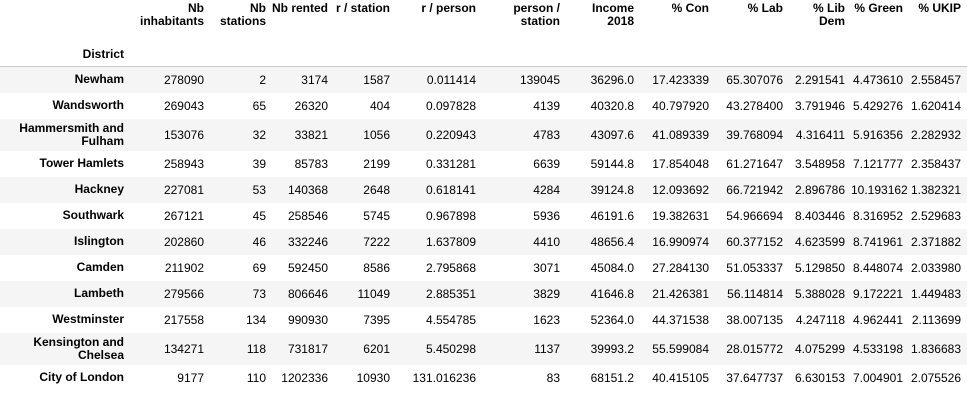  What do you see at coordinates (99, 189) in the screenshot?
I see `row-index-label: Hackney` at bounding box center [99, 189].